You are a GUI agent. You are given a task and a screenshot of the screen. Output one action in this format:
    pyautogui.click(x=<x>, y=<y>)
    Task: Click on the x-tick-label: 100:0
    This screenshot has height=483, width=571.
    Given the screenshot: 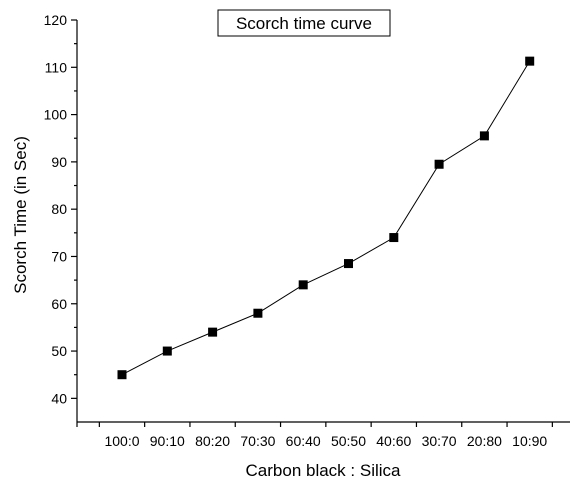 What is the action you would take?
    pyautogui.click(x=121, y=441)
    